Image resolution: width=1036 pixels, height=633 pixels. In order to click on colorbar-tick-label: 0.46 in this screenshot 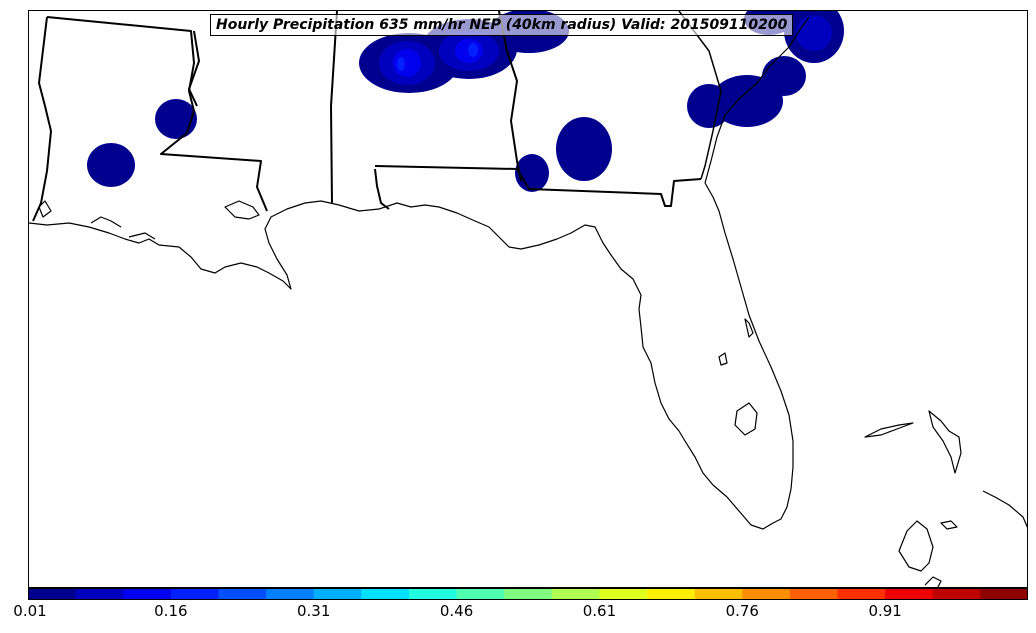, I will do `click(456, 611)`.